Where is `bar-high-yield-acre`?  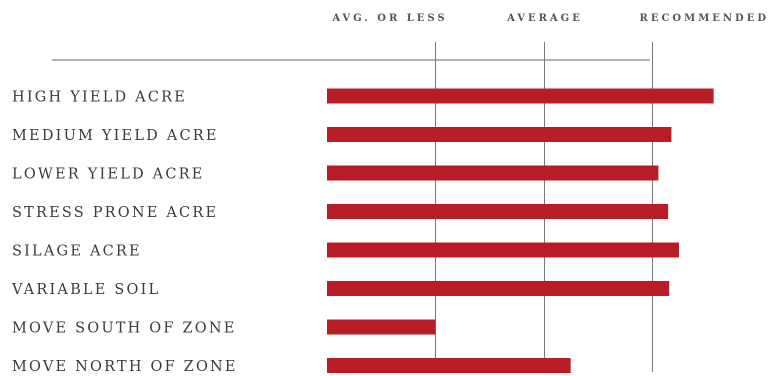
bar-high-yield-acre is located at coordinates (520, 96).